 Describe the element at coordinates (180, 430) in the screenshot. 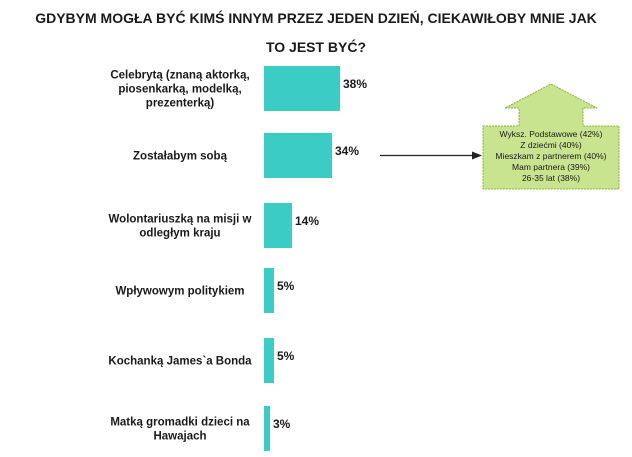

I see `category-label-6: Matką gromadki dzieci na Hawajach` at that location.